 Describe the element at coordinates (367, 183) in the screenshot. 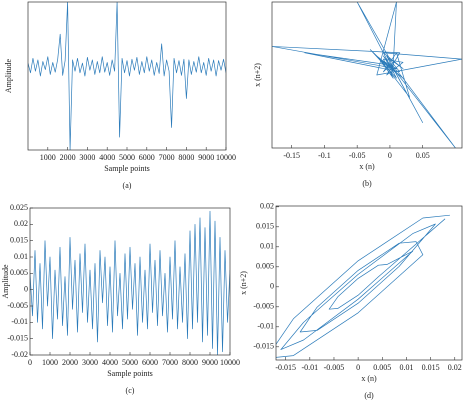

I see `panel-caption: (b)` at that location.